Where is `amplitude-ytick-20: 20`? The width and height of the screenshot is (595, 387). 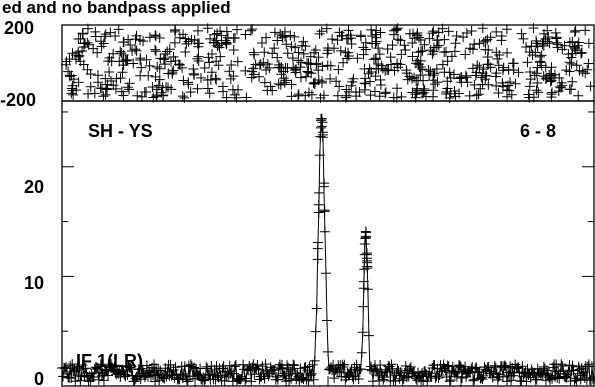
amplitude-ytick-20: 20 is located at coordinates (34, 187).